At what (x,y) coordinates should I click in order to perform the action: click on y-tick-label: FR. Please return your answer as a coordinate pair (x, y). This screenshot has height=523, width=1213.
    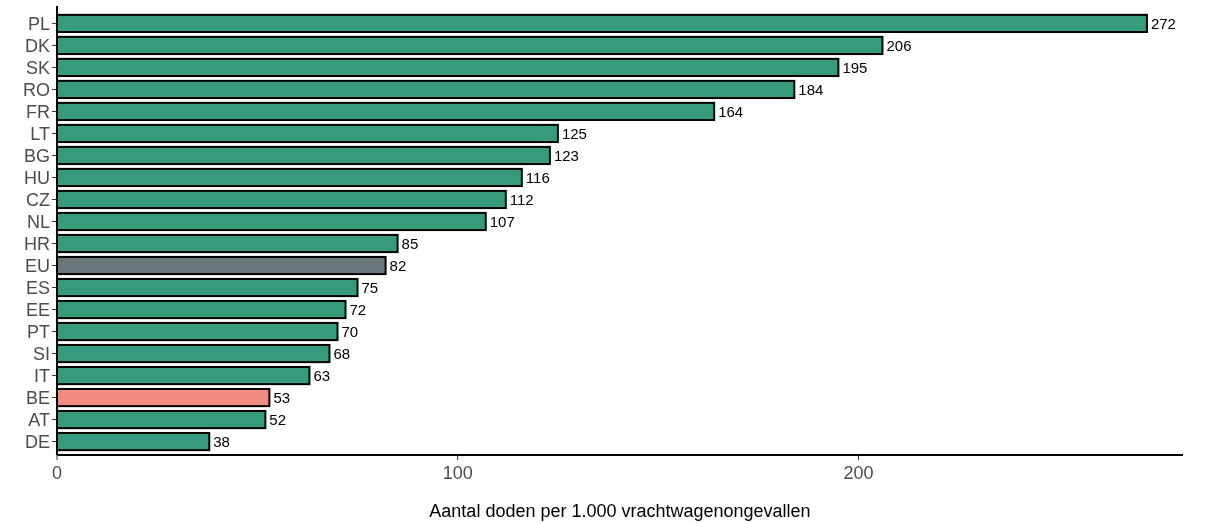
    Looking at the image, I should click on (38, 111).